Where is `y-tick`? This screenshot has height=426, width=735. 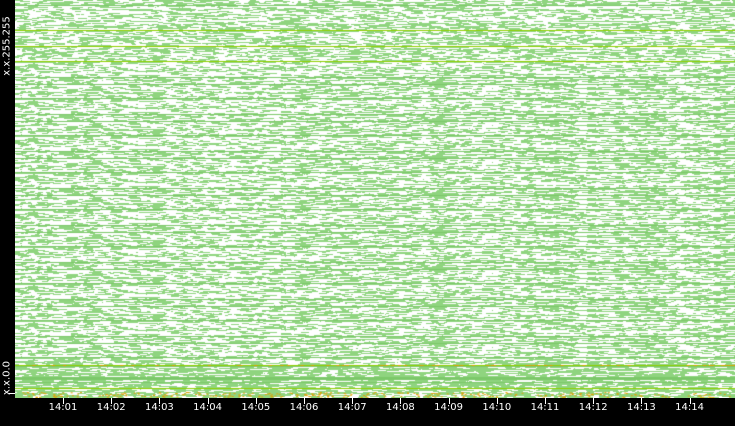
y-tick is located at coordinates (12, 393).